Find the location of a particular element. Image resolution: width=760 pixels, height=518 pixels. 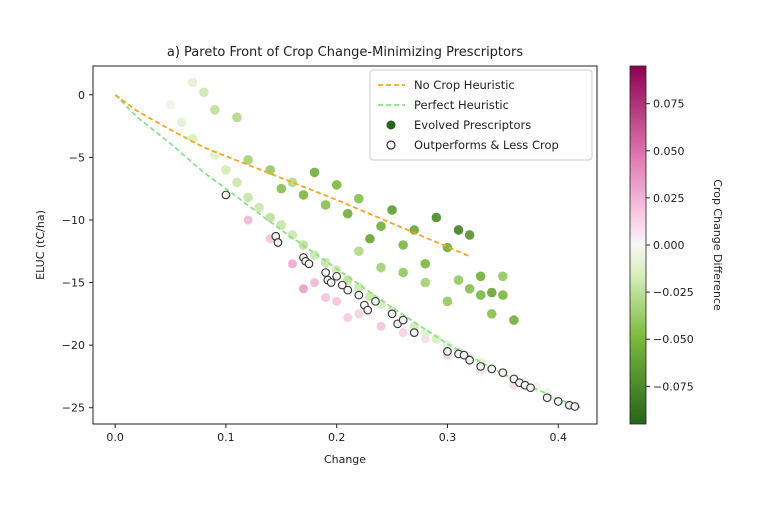

y-tick-label: 0 is located at coordinates (81, 95).